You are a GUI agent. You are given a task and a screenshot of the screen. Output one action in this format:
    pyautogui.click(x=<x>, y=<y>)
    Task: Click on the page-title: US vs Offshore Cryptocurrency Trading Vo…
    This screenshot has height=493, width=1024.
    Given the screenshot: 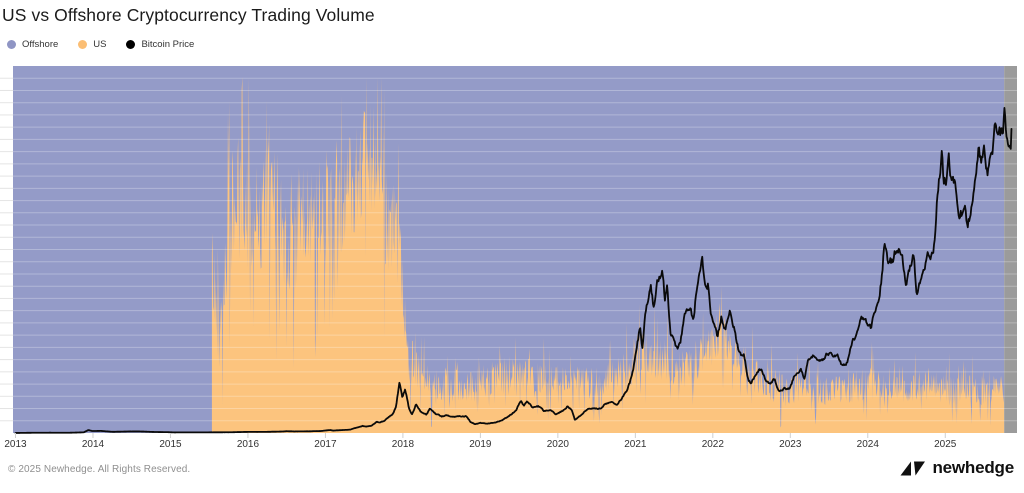 What is the action you would take?
    pyautogui.click(x=188, y=15)
    